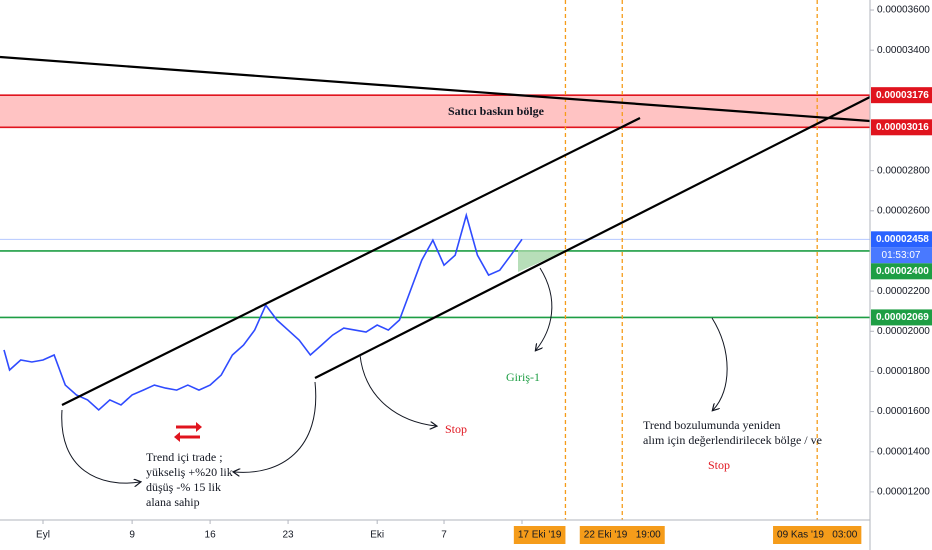  I want to click on x-tick-label: 7, so click(444, 535).